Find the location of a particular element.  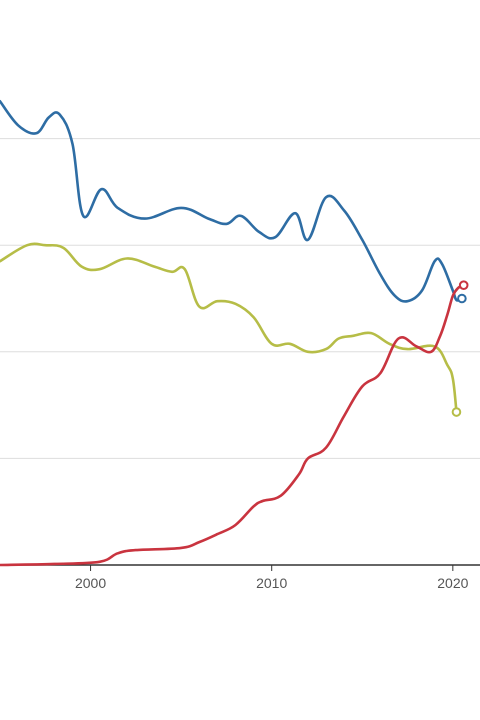

x-tick-label: 2010 is located at coordinates (271, 583).